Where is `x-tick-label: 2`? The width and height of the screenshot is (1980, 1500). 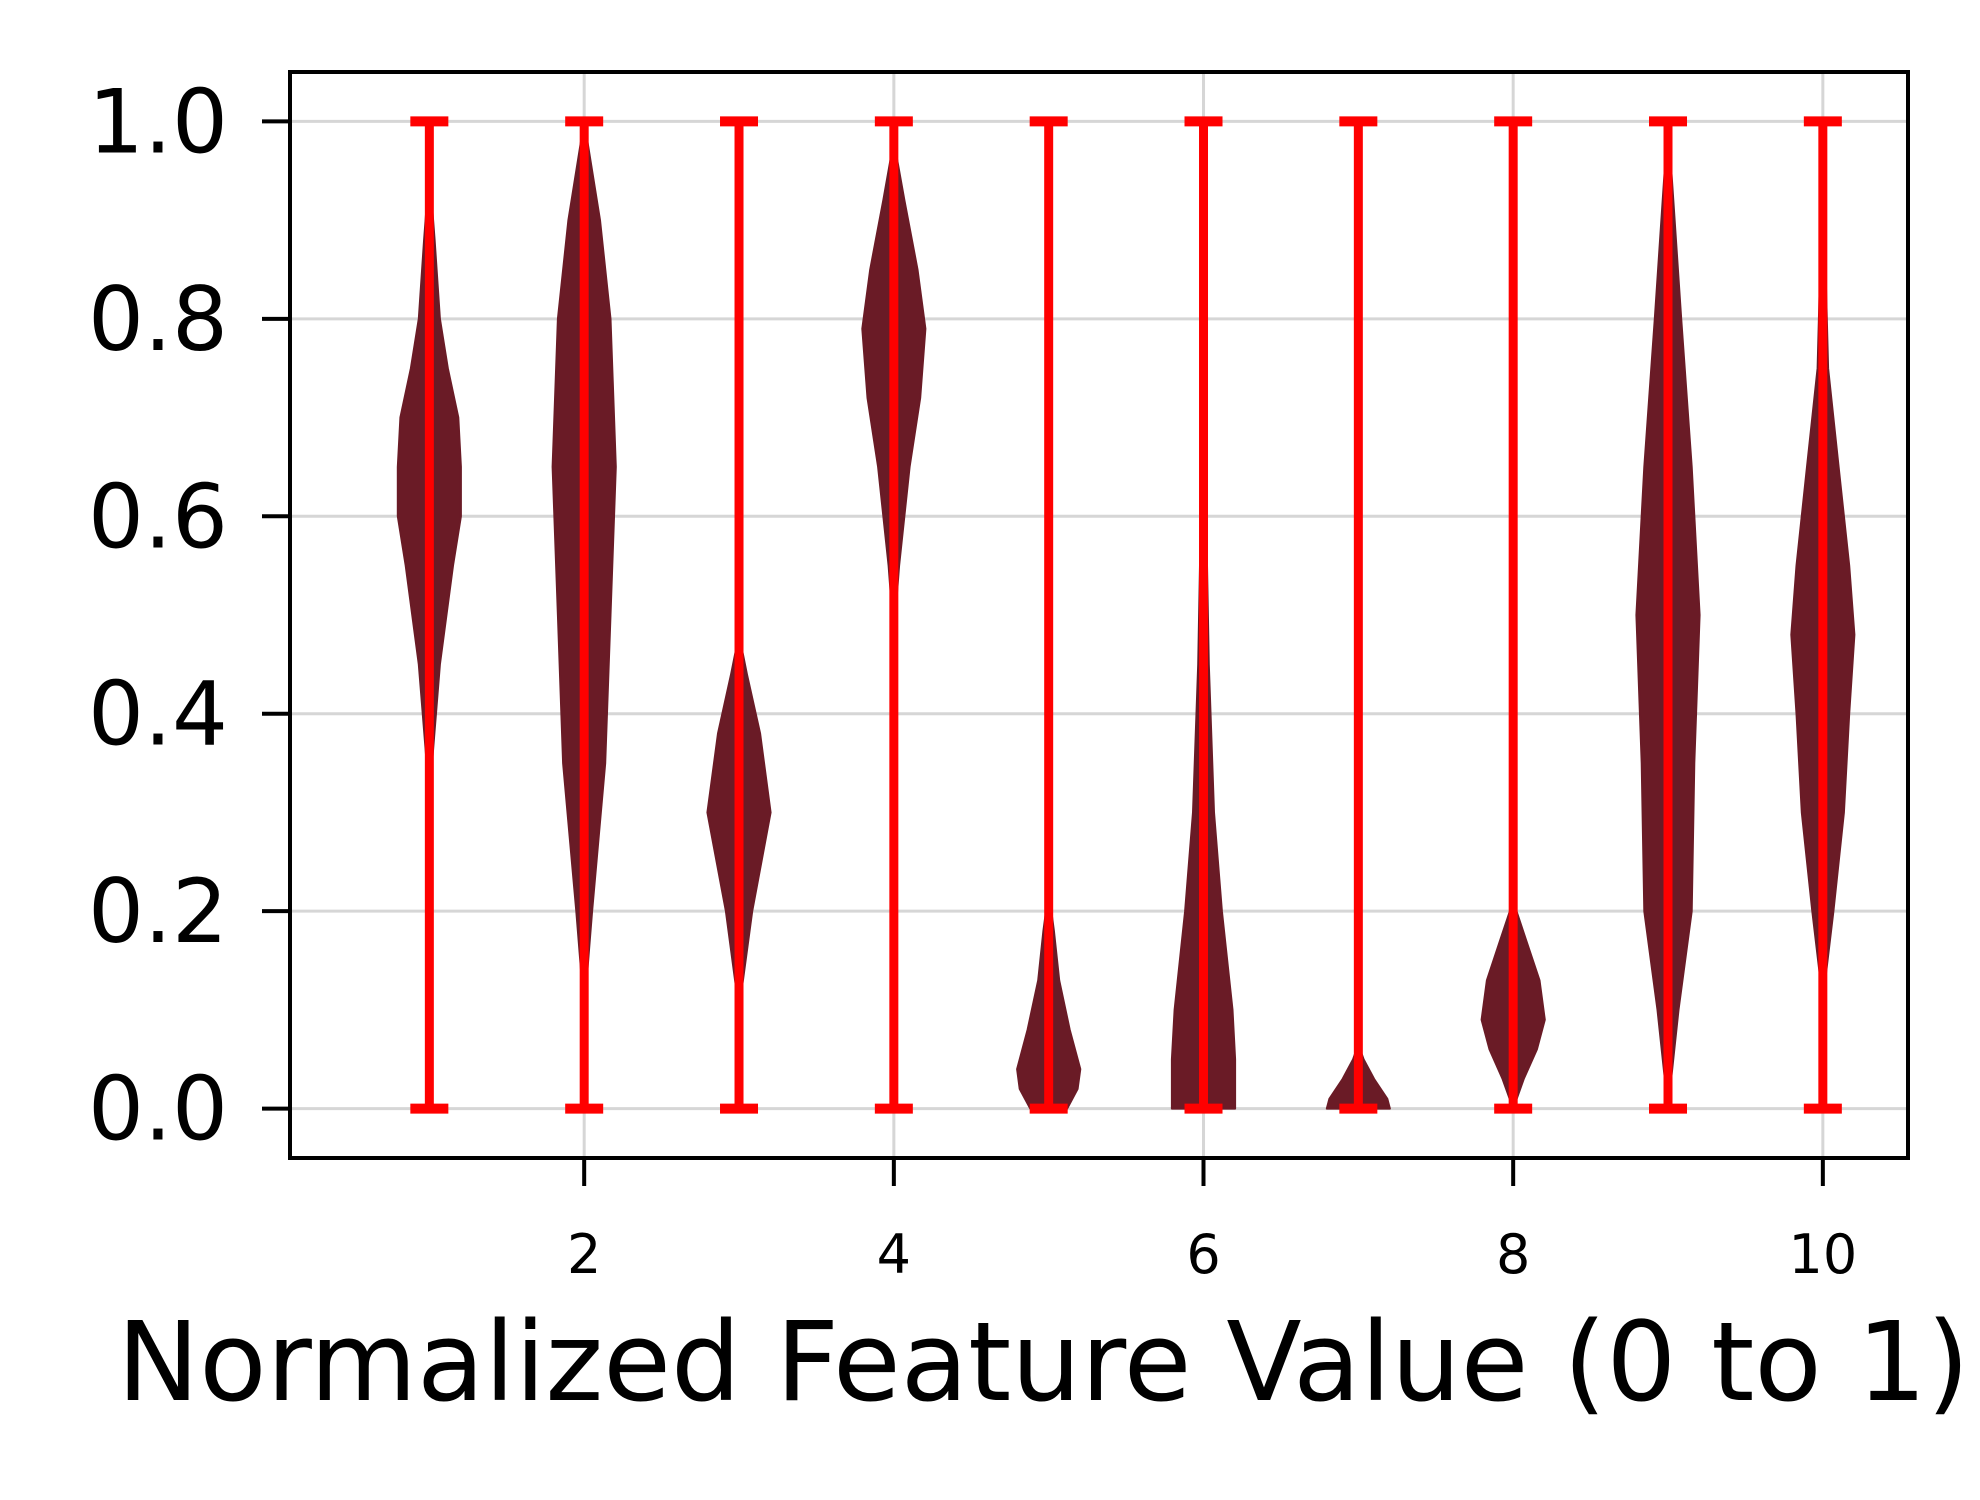 x-tick-label: 2 is located at coordinates (584, 1254).